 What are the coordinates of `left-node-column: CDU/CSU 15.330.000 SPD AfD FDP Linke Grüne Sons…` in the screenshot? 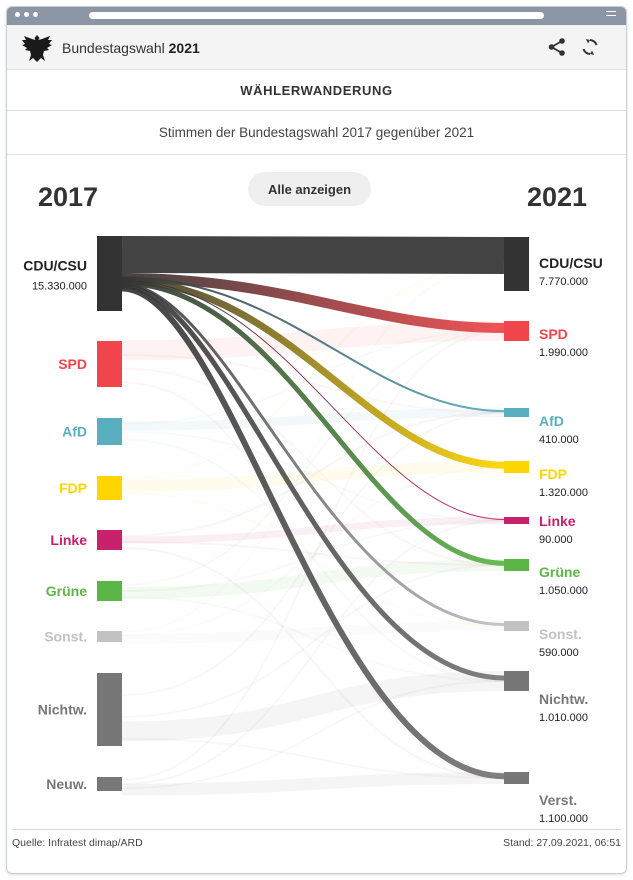 It's located at (72, 514).